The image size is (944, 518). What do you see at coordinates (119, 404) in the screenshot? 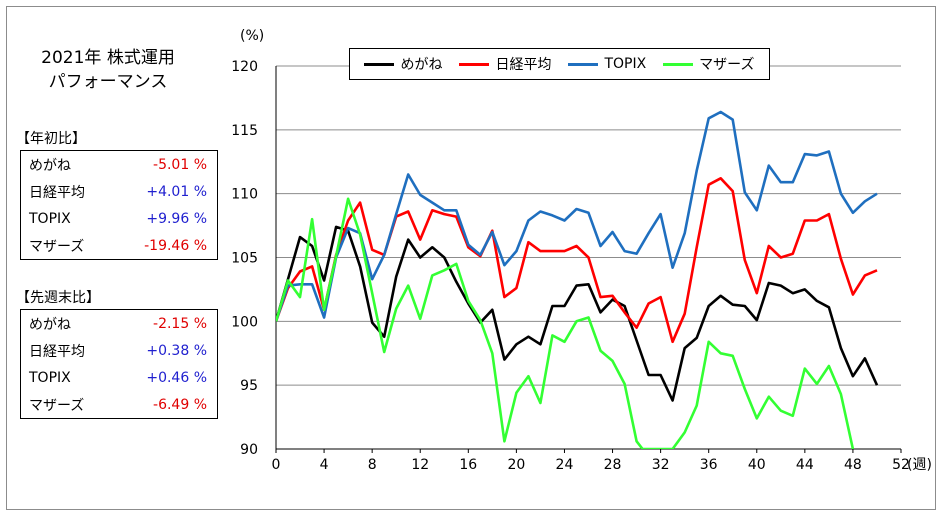
I see `wow-row: マザーズ -6.49 %` at bounding box center [119, 404].